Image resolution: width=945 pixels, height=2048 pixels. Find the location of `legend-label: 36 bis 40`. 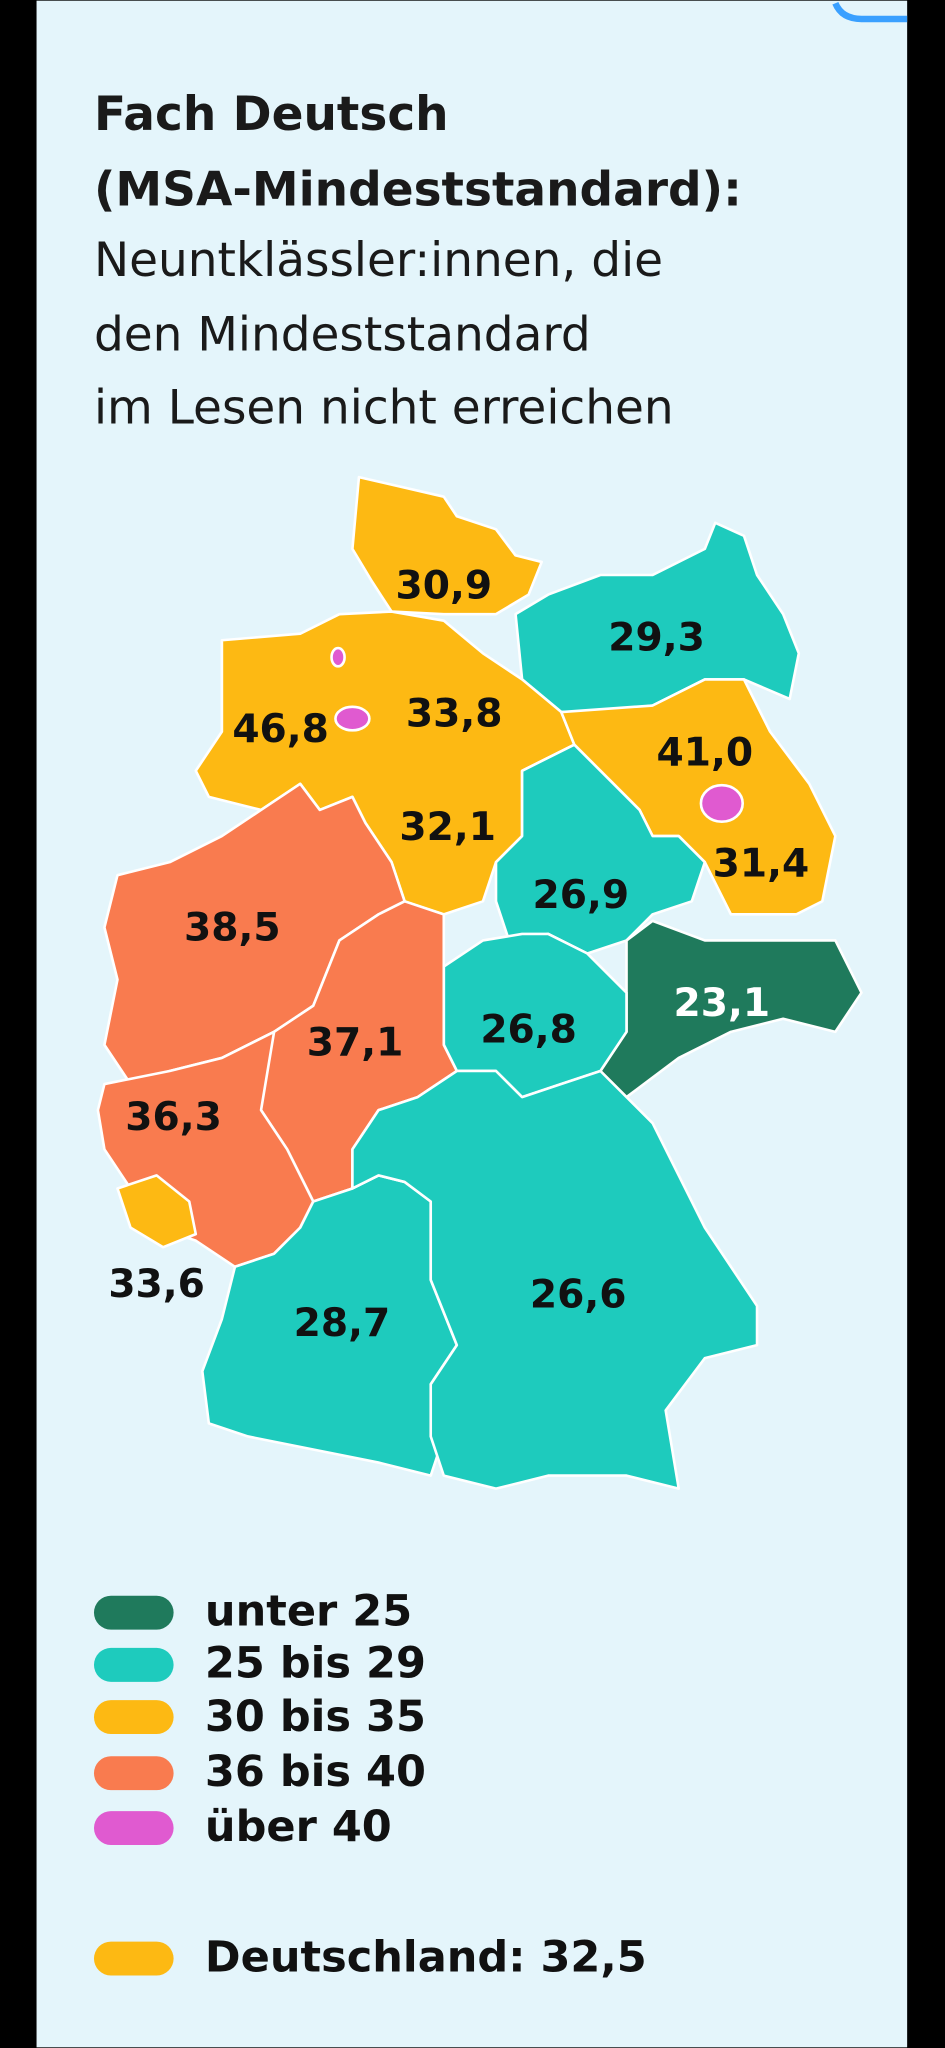

legend-label: 36 bis 40 is located at coordinates (315, 1772).